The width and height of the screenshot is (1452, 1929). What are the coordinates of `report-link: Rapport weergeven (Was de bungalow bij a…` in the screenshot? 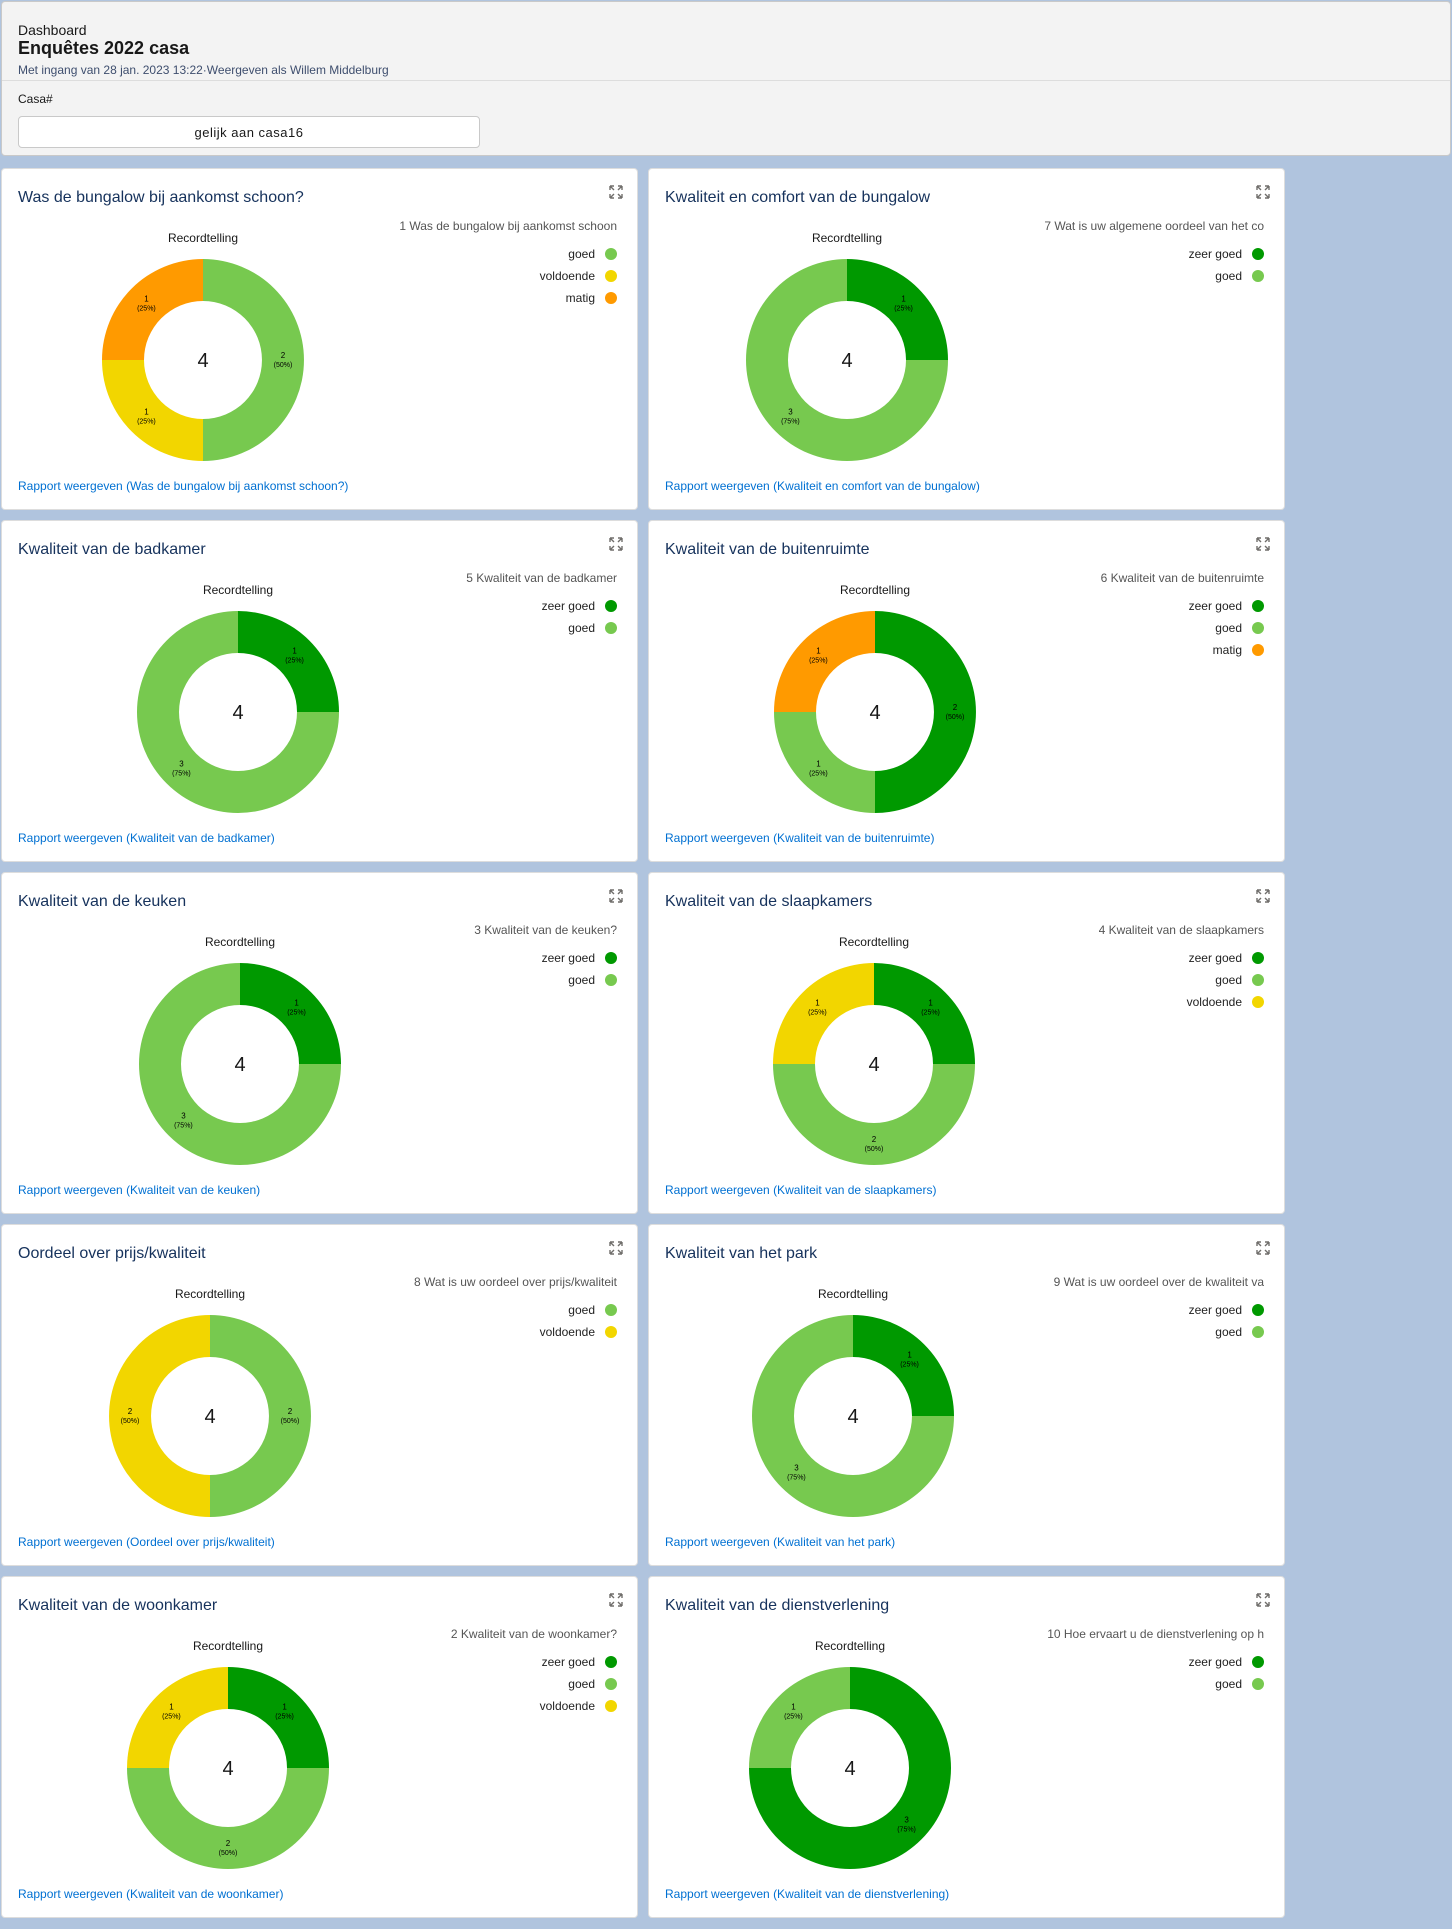 It's located at (183, 486).